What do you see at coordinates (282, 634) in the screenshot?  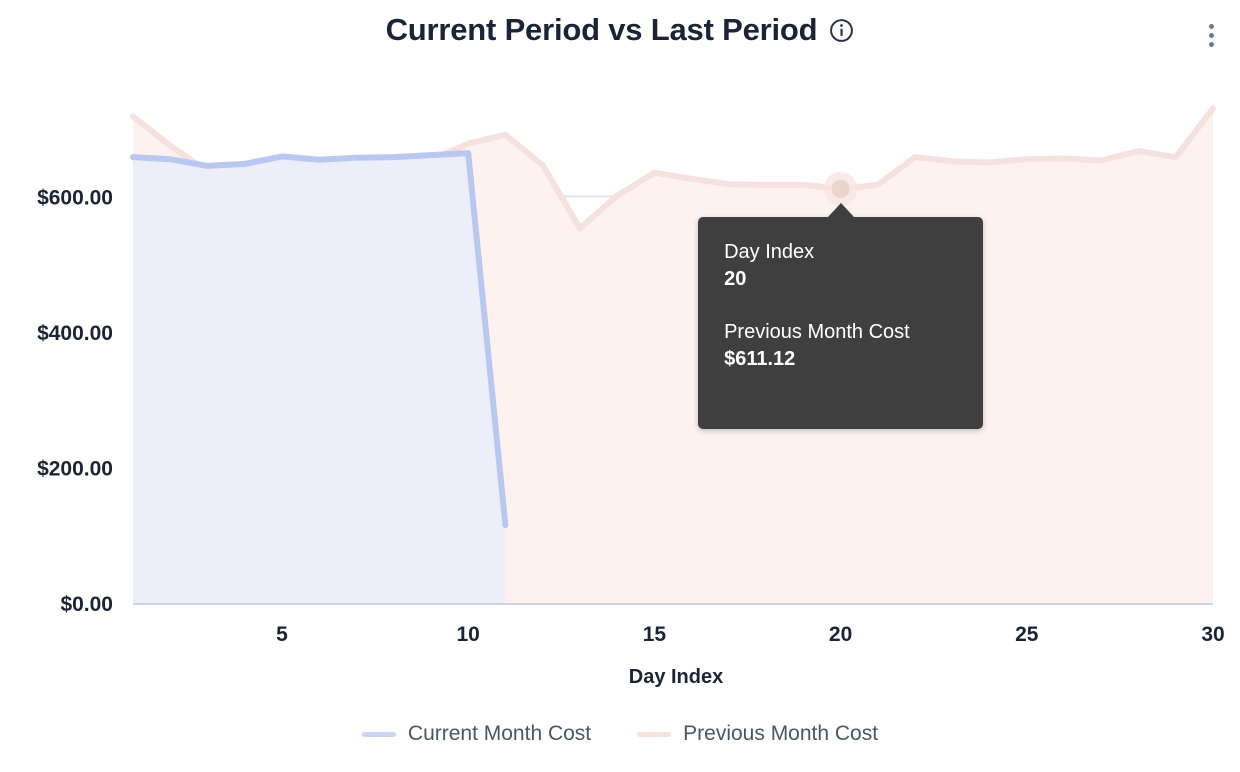 I see `x-tick-label: 5` at bounding box center [282, 634].